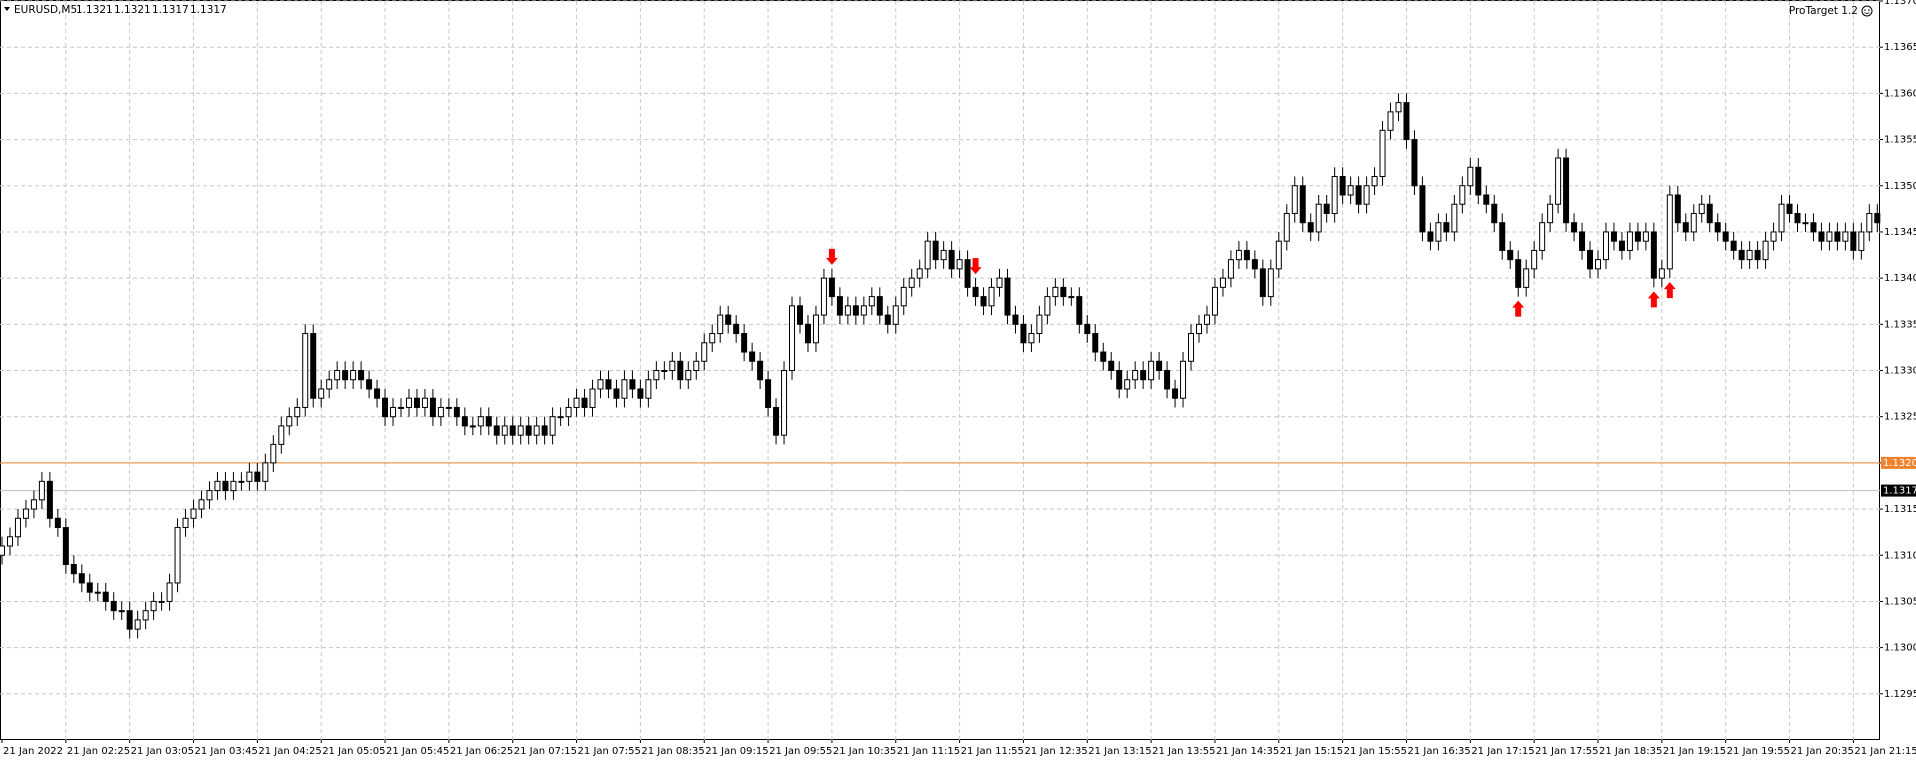  What do you see at coordinates (1900, 186) in the screenshot?
I see `y-tick-label: 1.1350` at bounding box center [1900, 186].